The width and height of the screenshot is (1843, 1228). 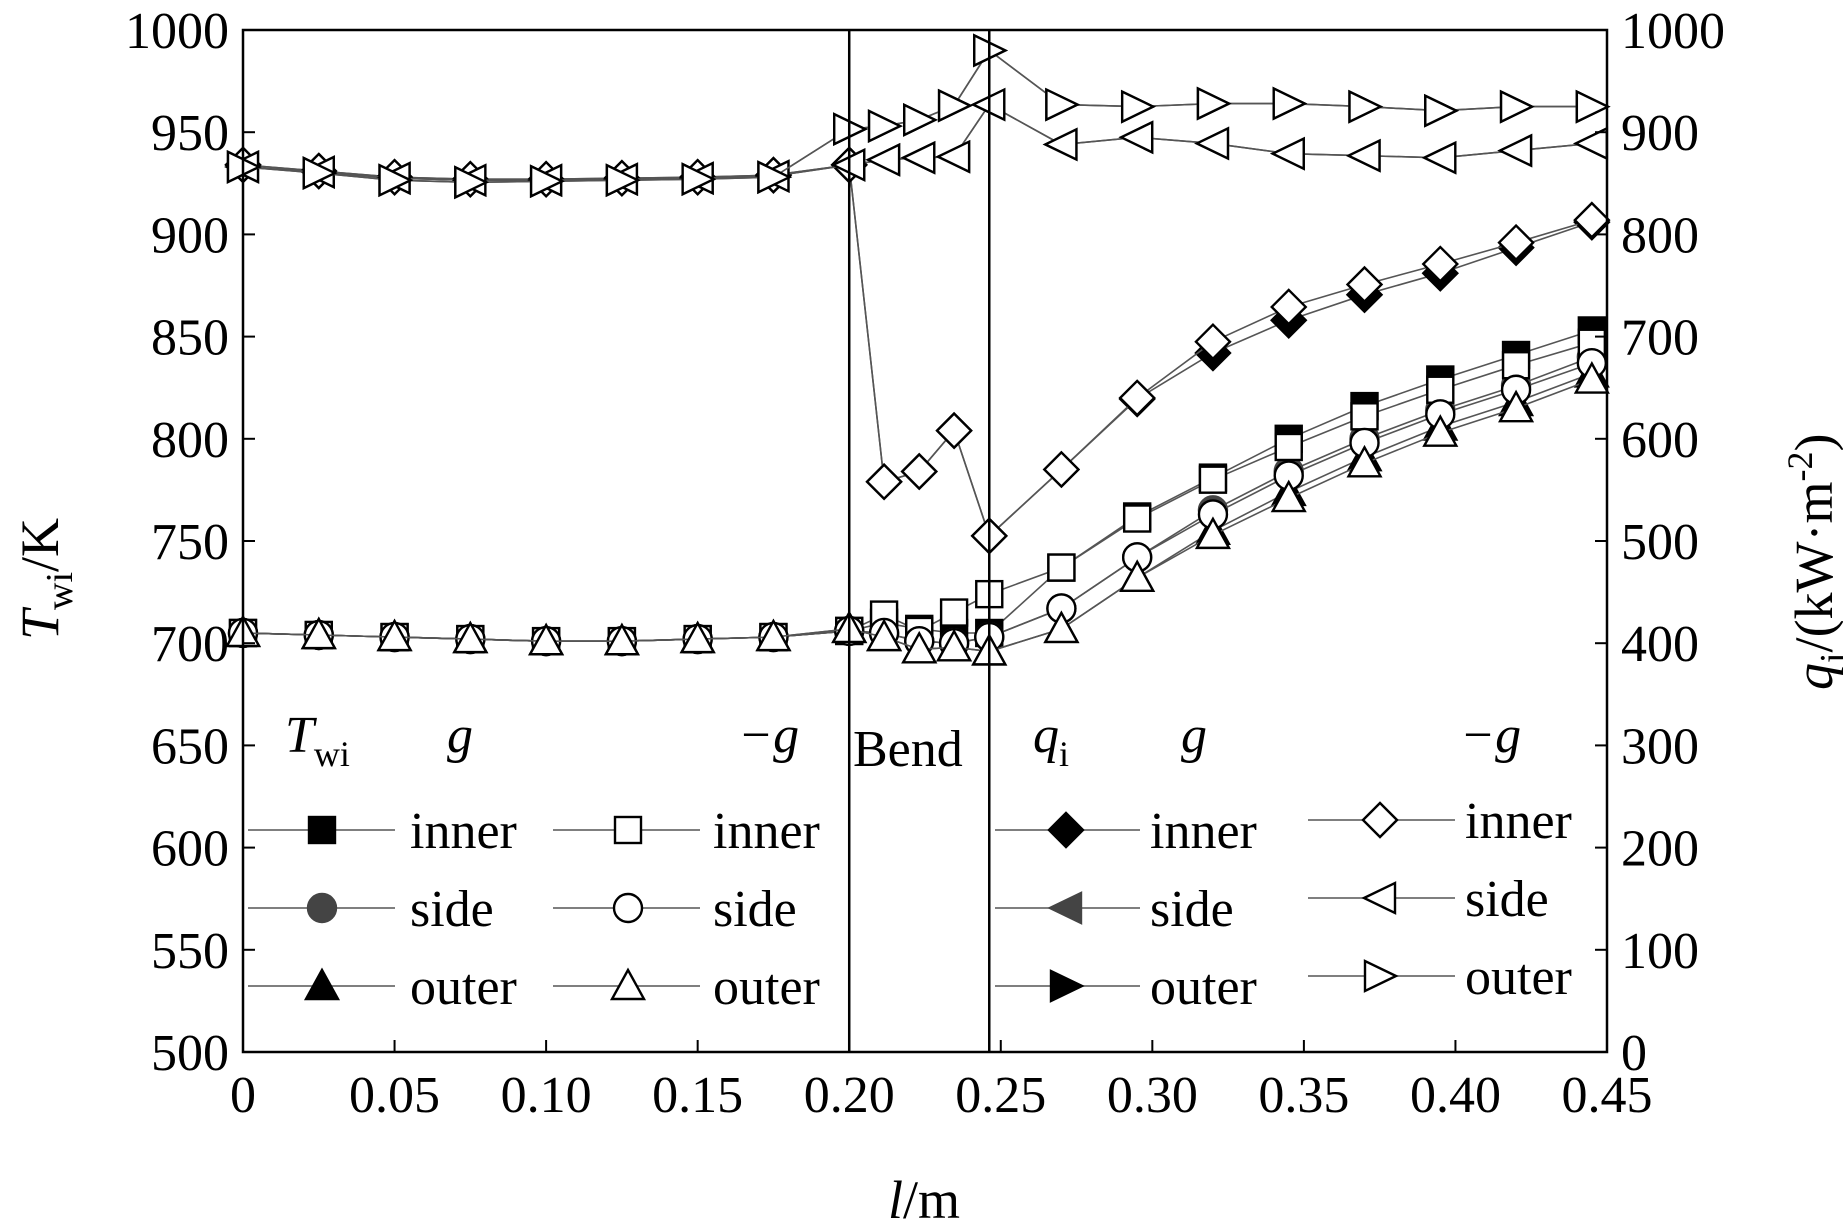 What do you see at coordinates (190, 849) in the screenshot?
I see `y-left-tick-label: 600` at bounding box center [190, 849].